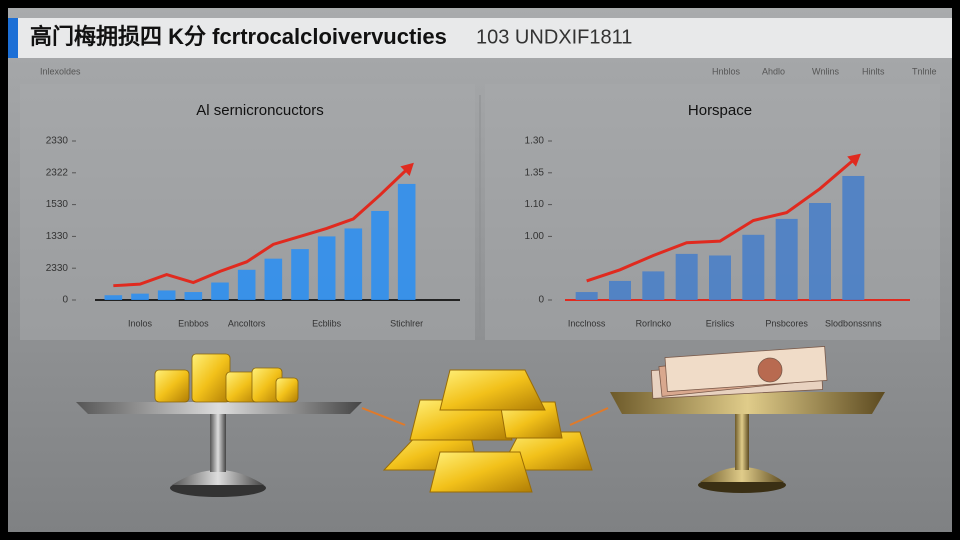 The image size is (960, 540). Describe the element at coordinates (535, 236) in the screenshot. I see `y-tick-label: 1.00` at that location.